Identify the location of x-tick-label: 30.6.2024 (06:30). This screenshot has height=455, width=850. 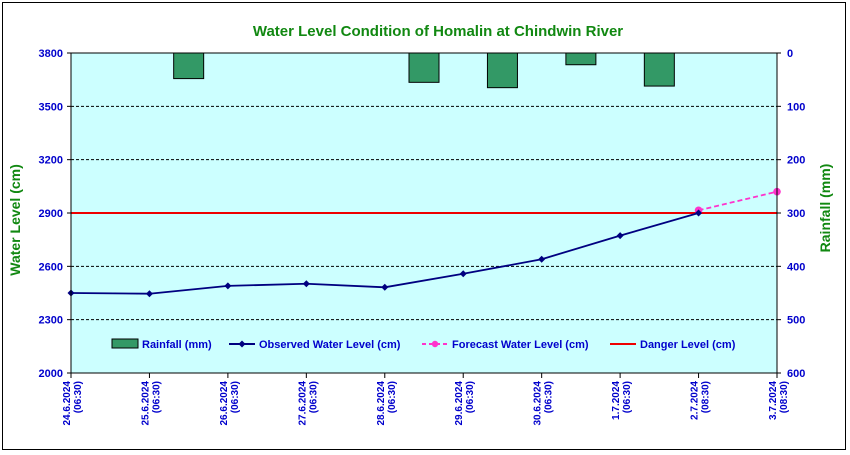
(544, 403).